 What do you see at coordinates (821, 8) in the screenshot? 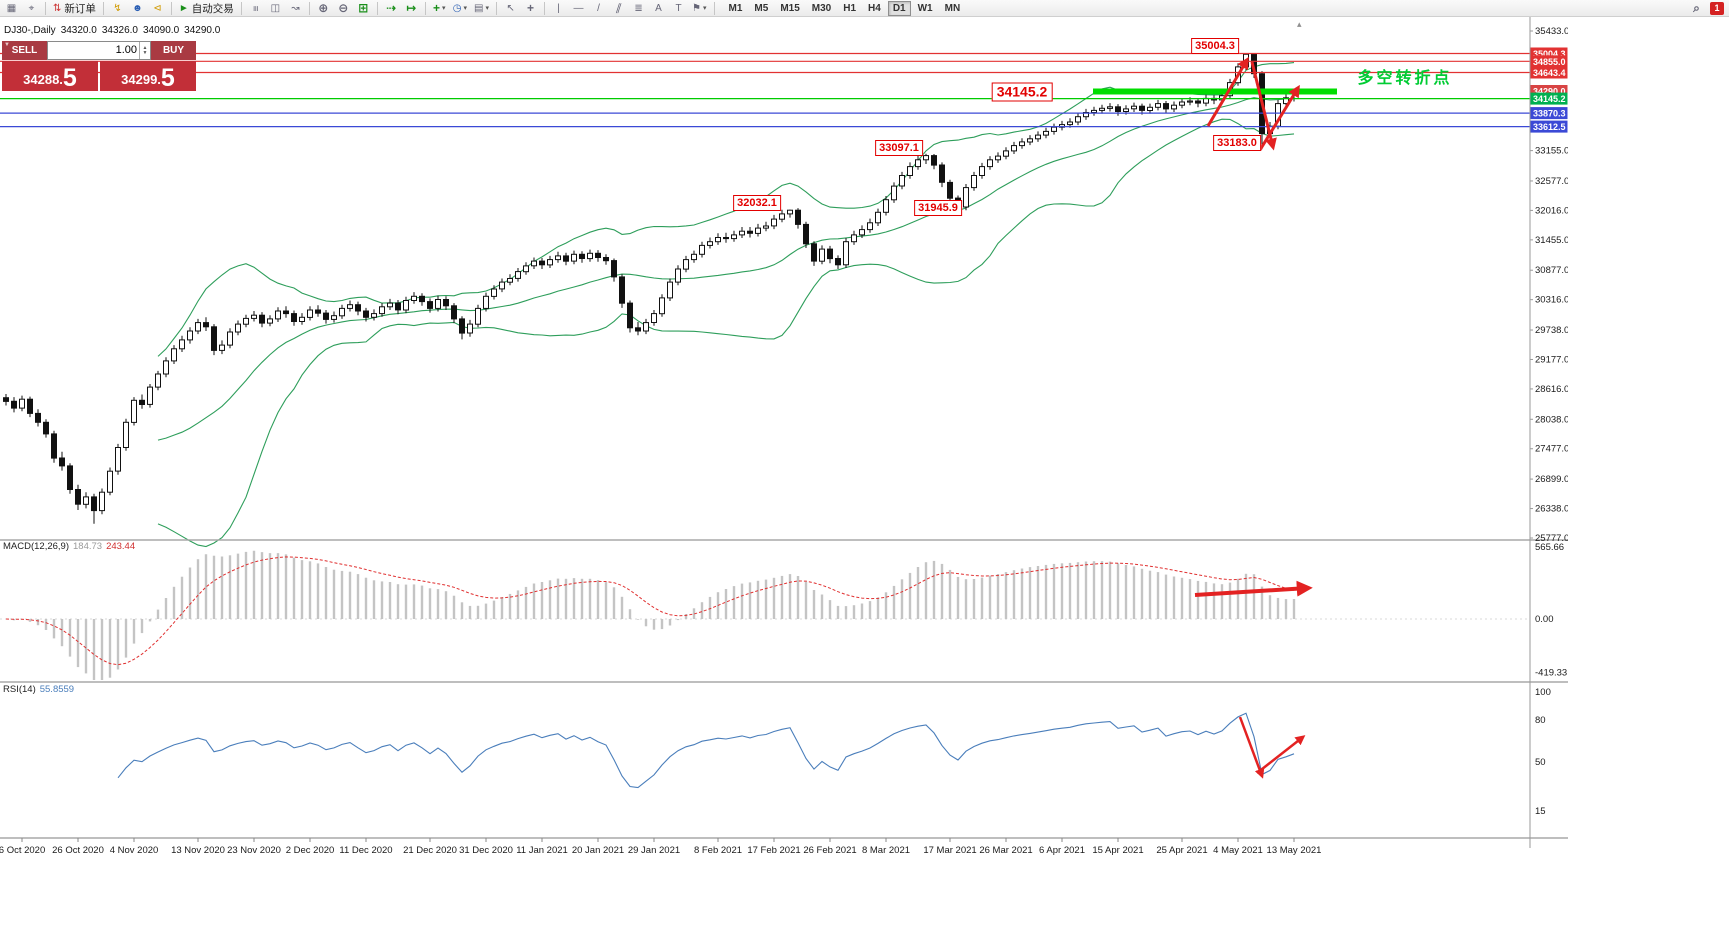
I see `timeframe-m30: M30` at bounding box center [821, 8].